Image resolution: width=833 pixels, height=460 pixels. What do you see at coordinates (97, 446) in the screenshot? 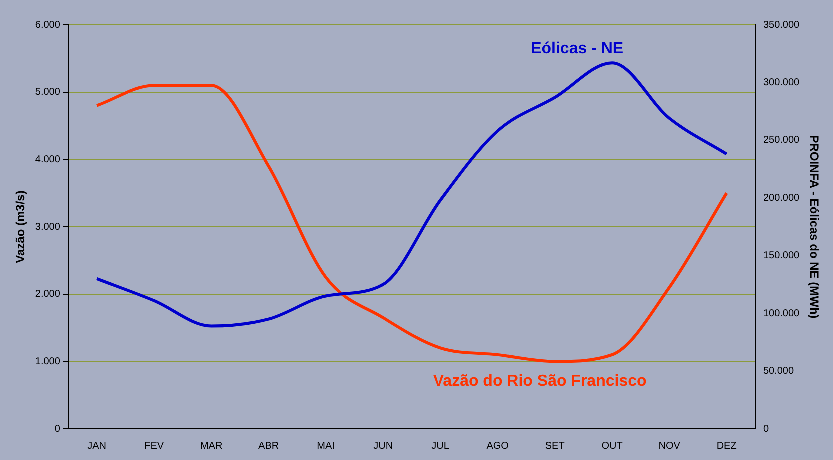
I see `x-tick-label: JAN` at bounding box center [97, 446].